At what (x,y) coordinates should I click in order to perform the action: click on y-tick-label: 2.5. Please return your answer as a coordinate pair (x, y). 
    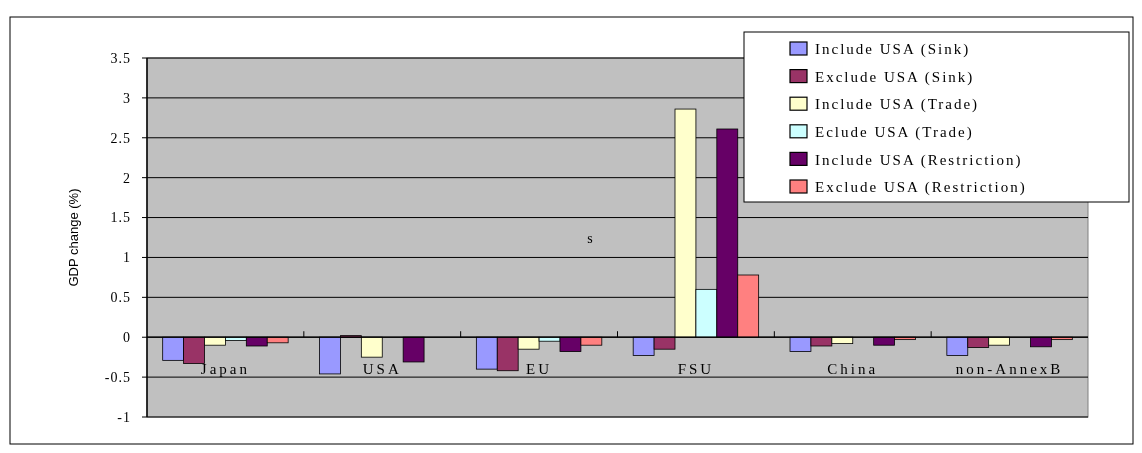
    Looking at the image, I should click on (120, 138).